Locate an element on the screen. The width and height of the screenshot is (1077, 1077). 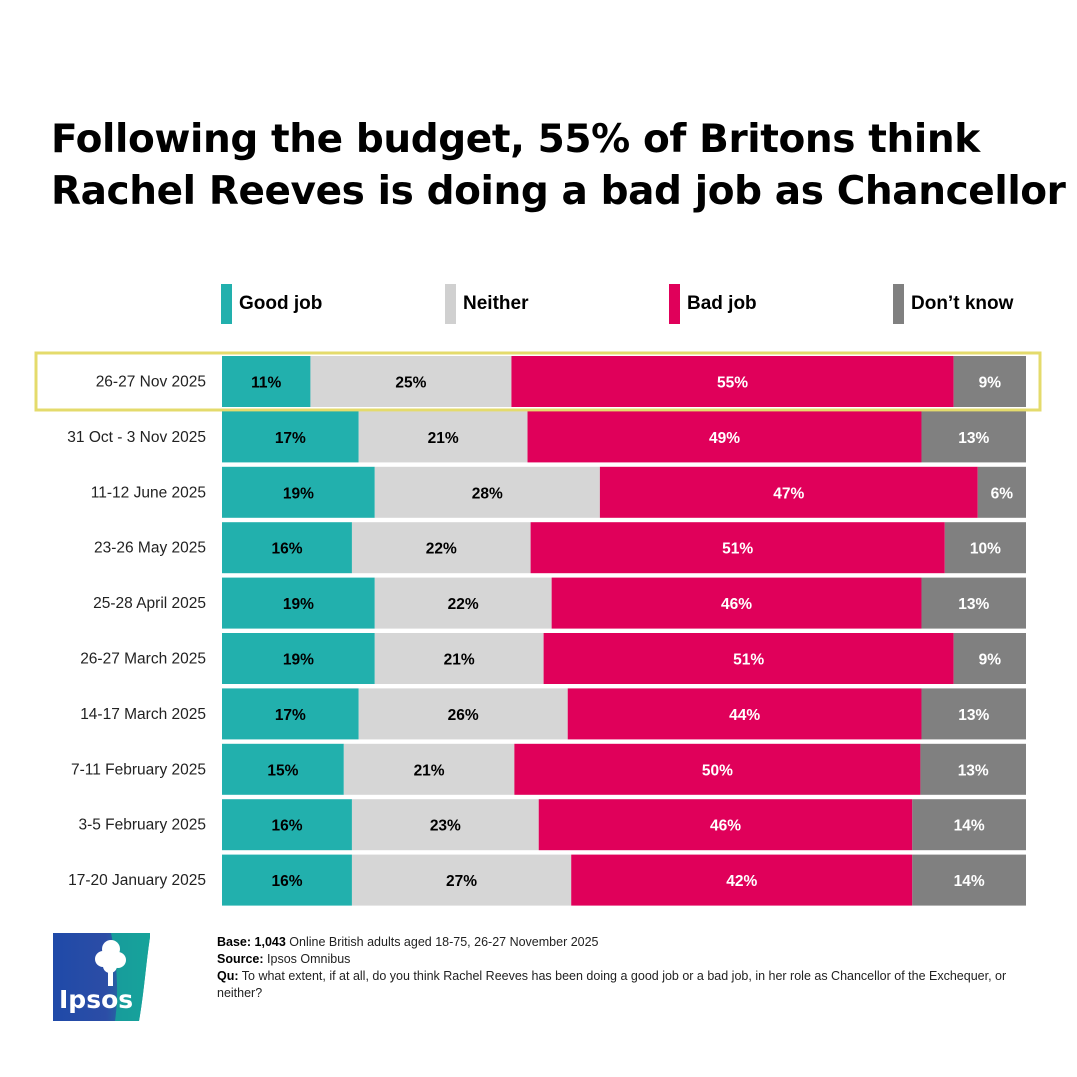
data-label-neither: 26% is located at coordinates (463, 715).